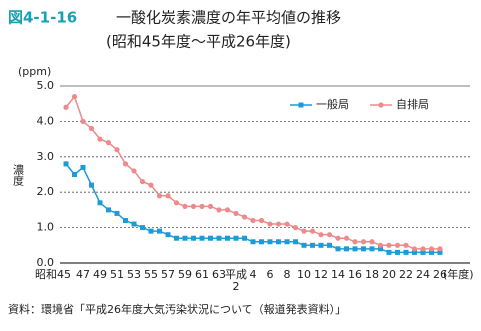 The width and height of the screenshot is (481, 331). What do you see at coordinates (151, 274) in the screenshot?
I see `x-tick-label: 55` at bounding box center [151, 274].